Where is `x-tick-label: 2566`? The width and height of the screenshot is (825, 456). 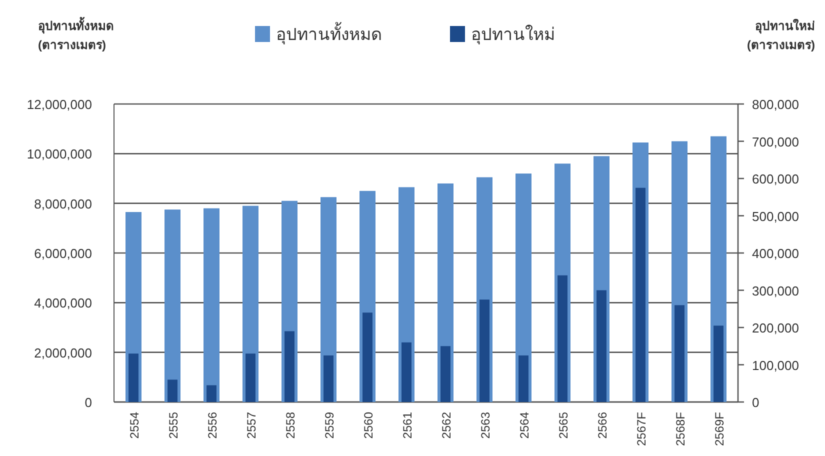
x-tick-label: 2566 is located at coordinates (603, 425).